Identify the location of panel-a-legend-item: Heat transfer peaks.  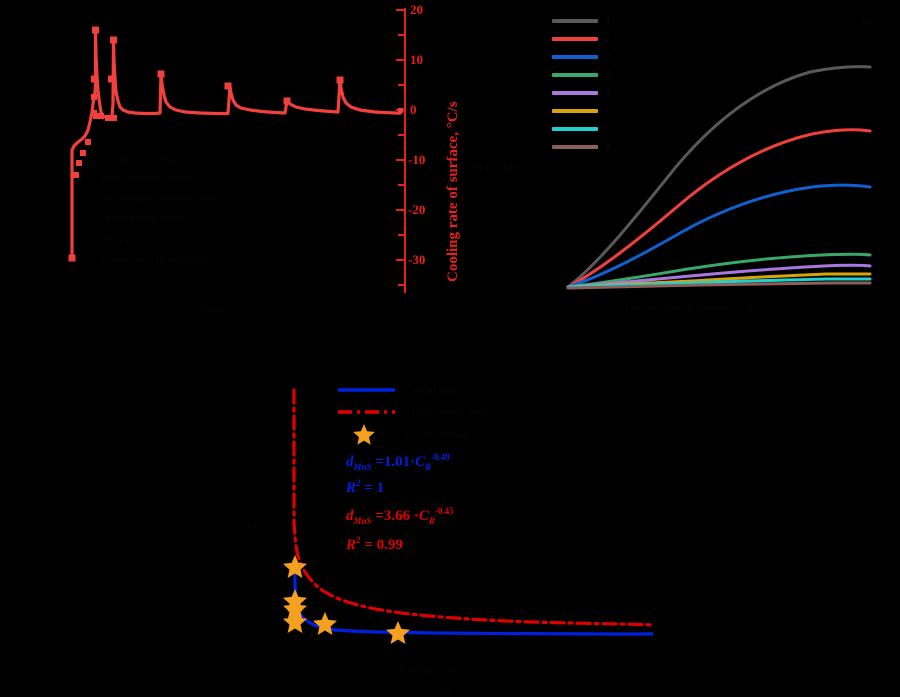
(148, 177).